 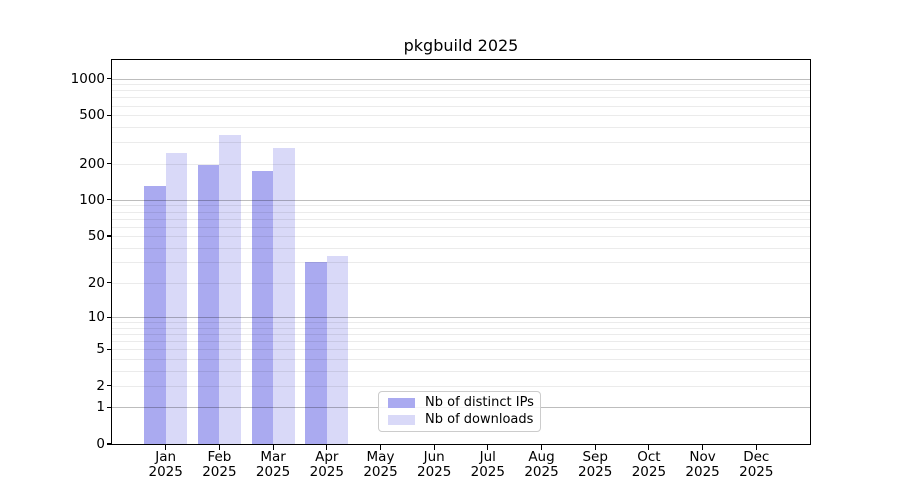 I want to click on x-tick-label: Feb 2025, so click(x=219, y=465).